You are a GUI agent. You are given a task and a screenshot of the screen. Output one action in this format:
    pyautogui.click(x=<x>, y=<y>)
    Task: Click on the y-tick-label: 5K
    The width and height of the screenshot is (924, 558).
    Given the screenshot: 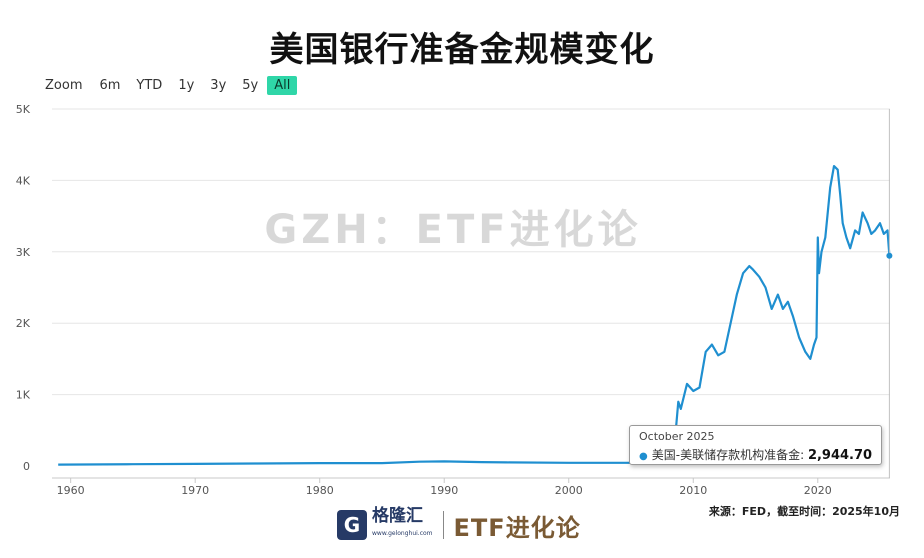 What is the action you would take?
    pyautogui.click(x=23, y=109)
    